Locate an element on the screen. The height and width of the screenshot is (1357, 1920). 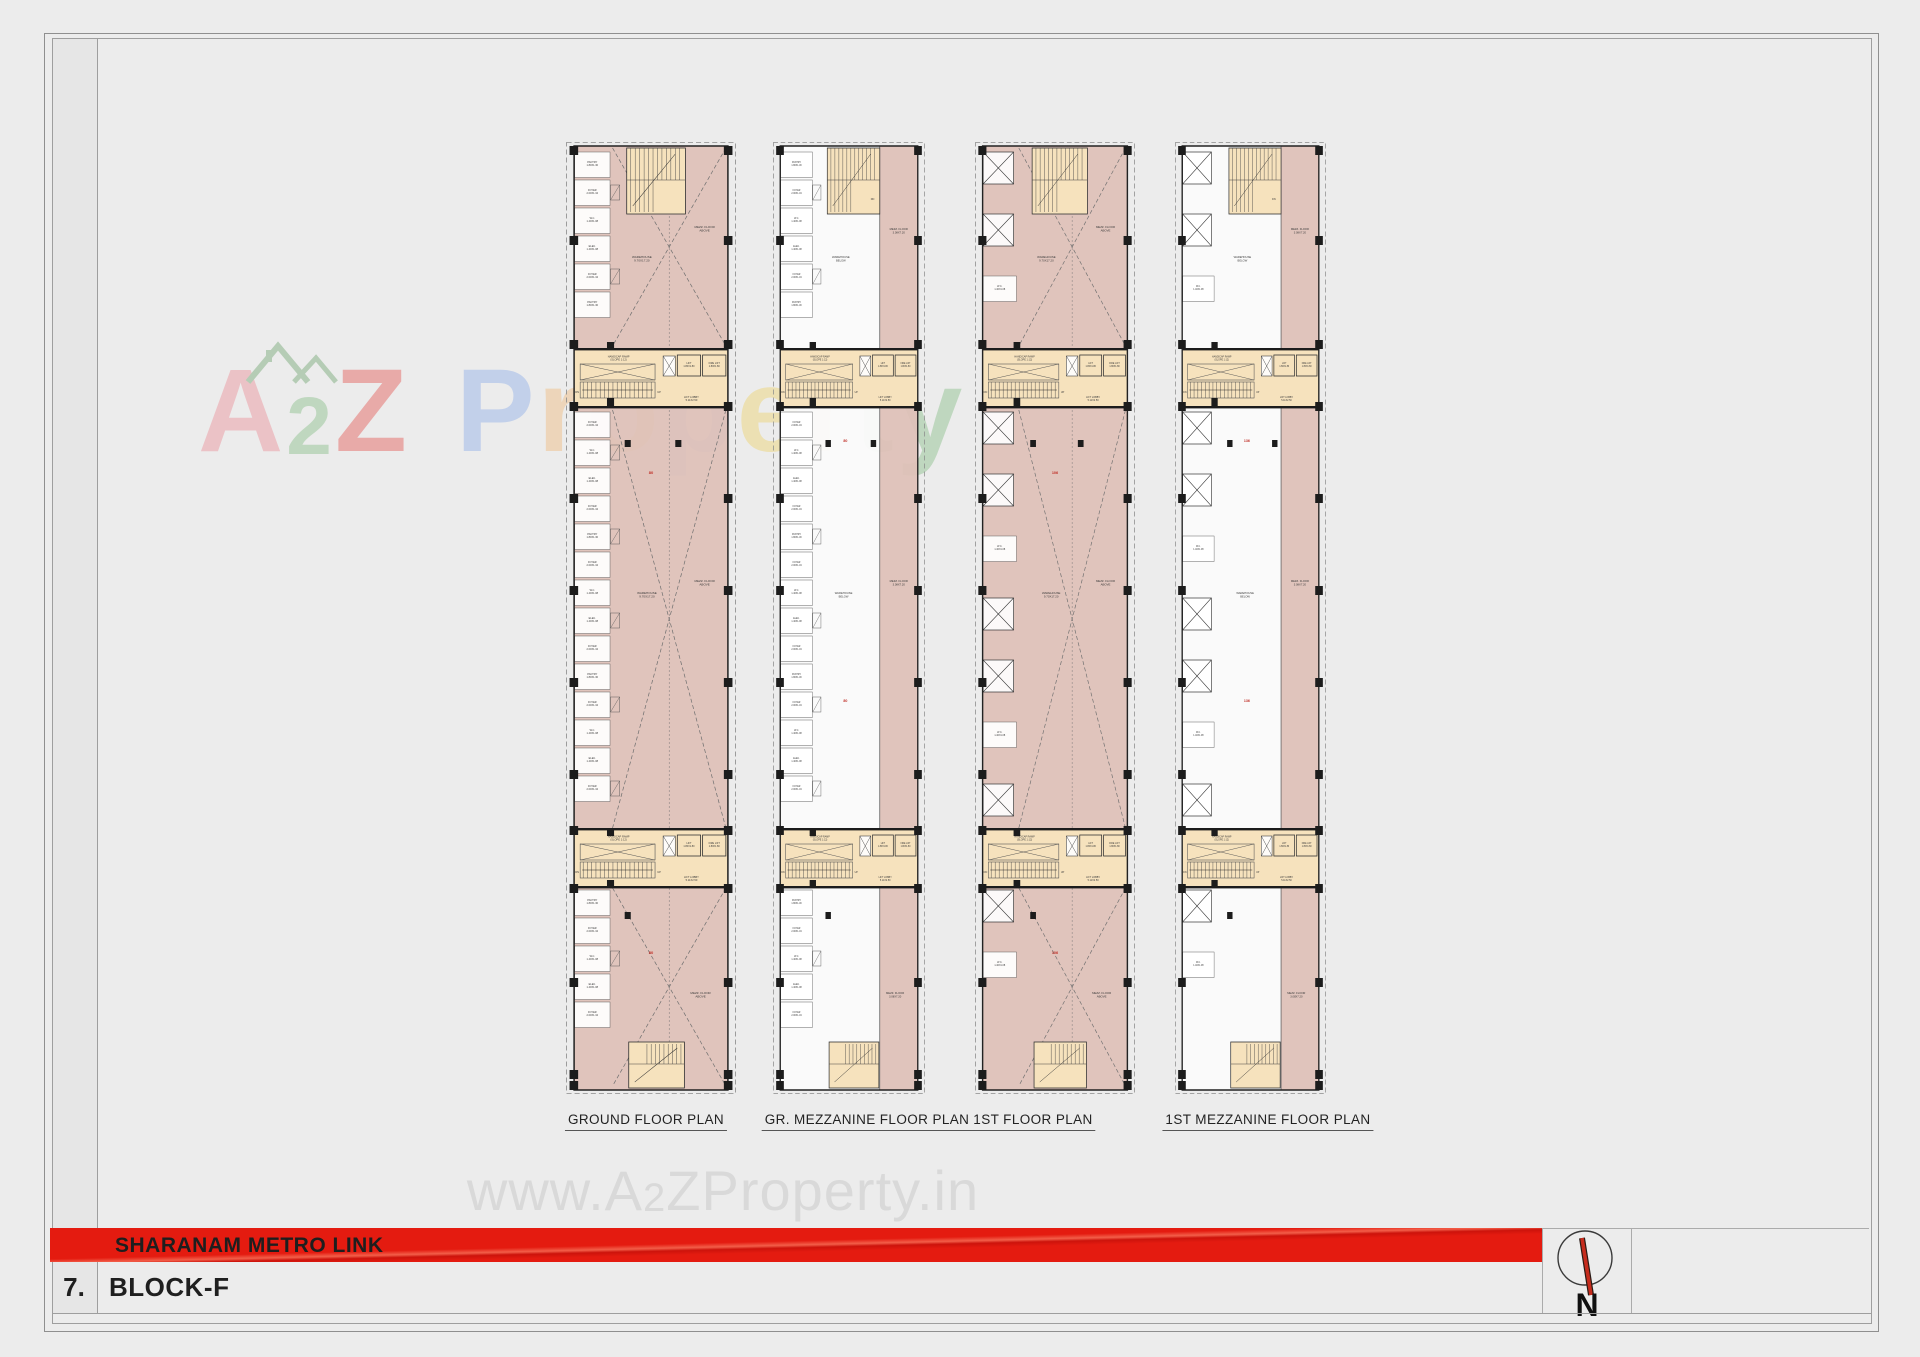
titleblock-empty-cell is located at coordinates (1749, 1271).